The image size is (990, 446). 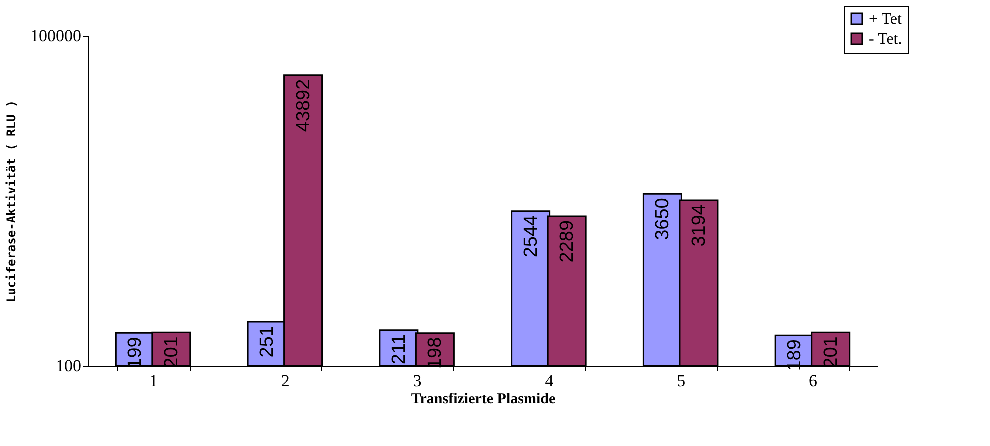 What do you see at coordinates (567, 241) in the screenshot?
I see `data-label: 2289` at bounding box center [567, 241].